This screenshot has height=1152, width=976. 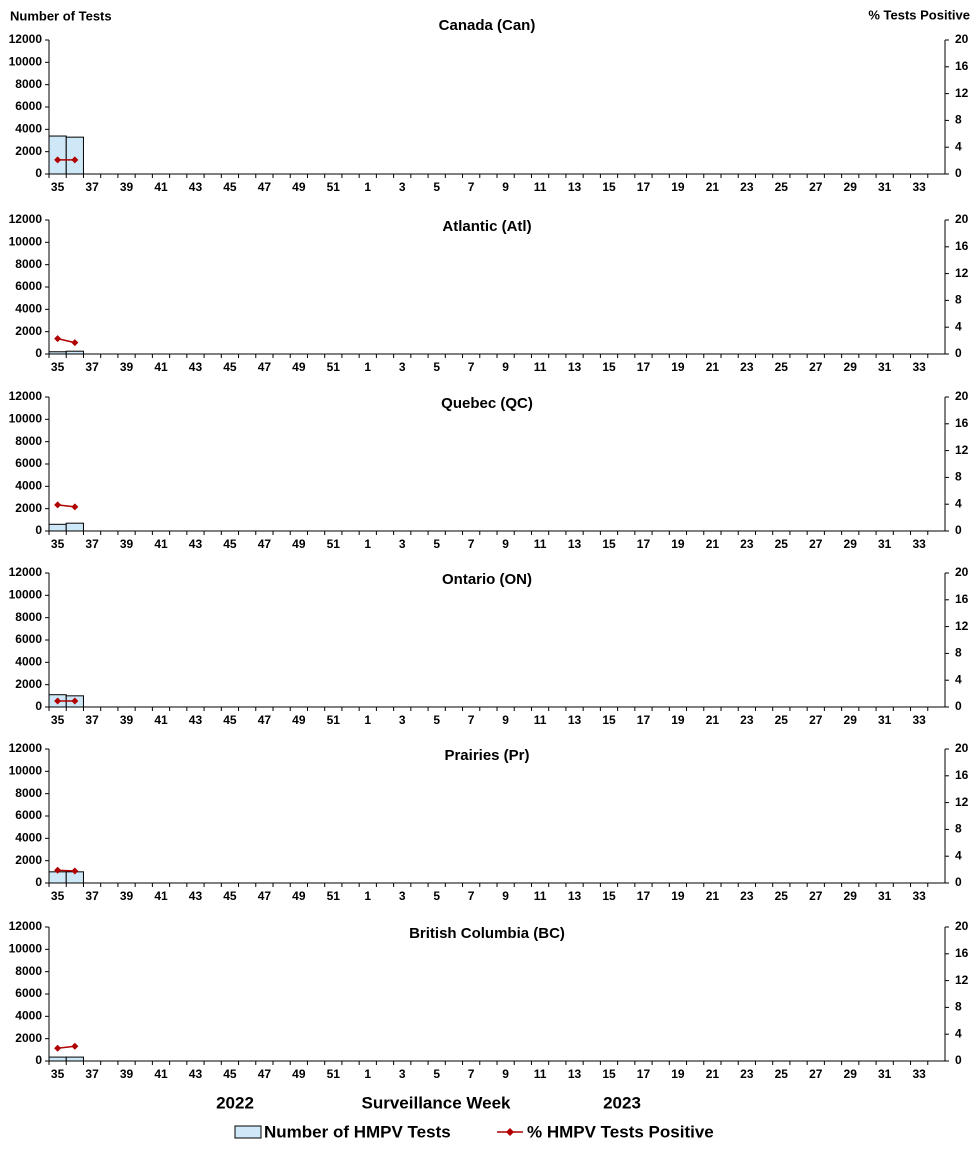 What do you see at coordinates (958, 326) in the screenshot?
I see `y2-tick-label: 4` at bounding box center [958, 326].